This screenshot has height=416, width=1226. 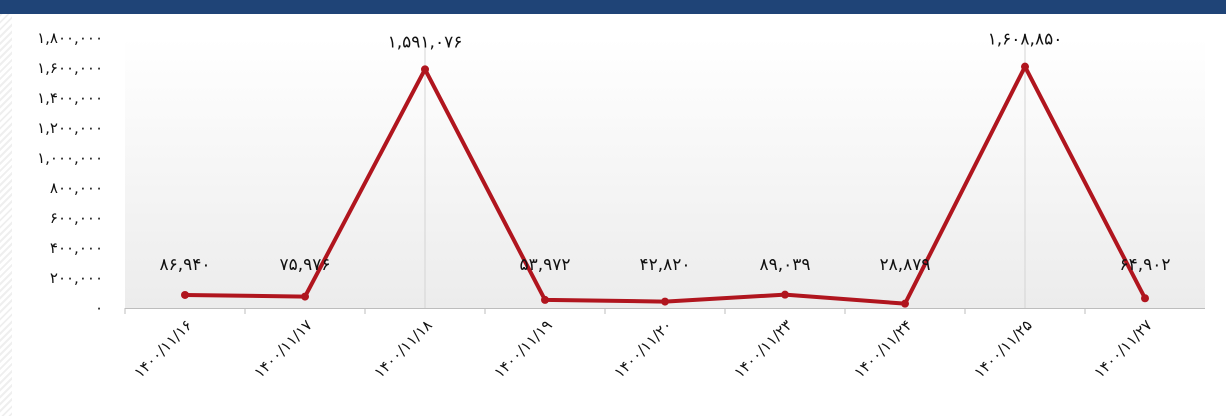 What do you see at coordinates (282, 348) in the screenshot?
I see `x-tick-label: ۱۴۰۰/۱۱/۱۷` at bounding box center [282, 348].